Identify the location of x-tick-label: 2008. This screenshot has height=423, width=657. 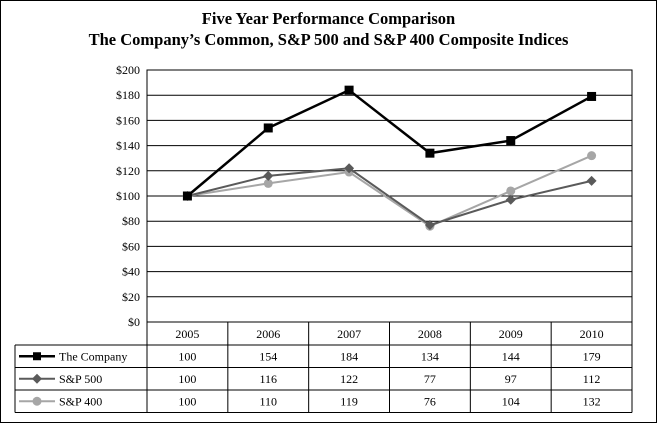
(430, 334).